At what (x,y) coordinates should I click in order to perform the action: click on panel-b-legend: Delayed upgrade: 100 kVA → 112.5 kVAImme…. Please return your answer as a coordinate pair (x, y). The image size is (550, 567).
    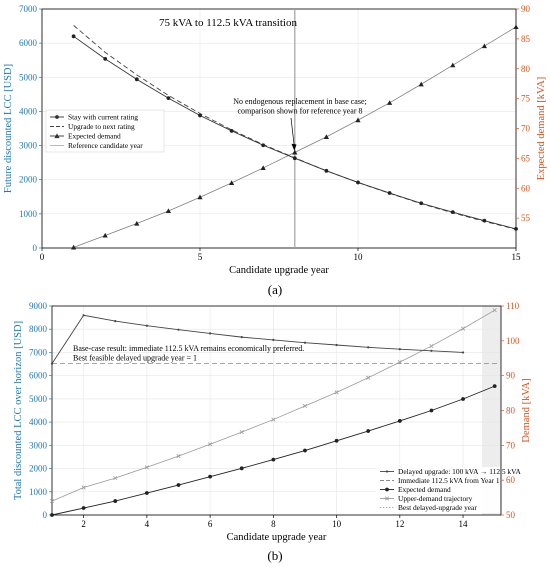
    Looking at the image, I should click on (448, 490).